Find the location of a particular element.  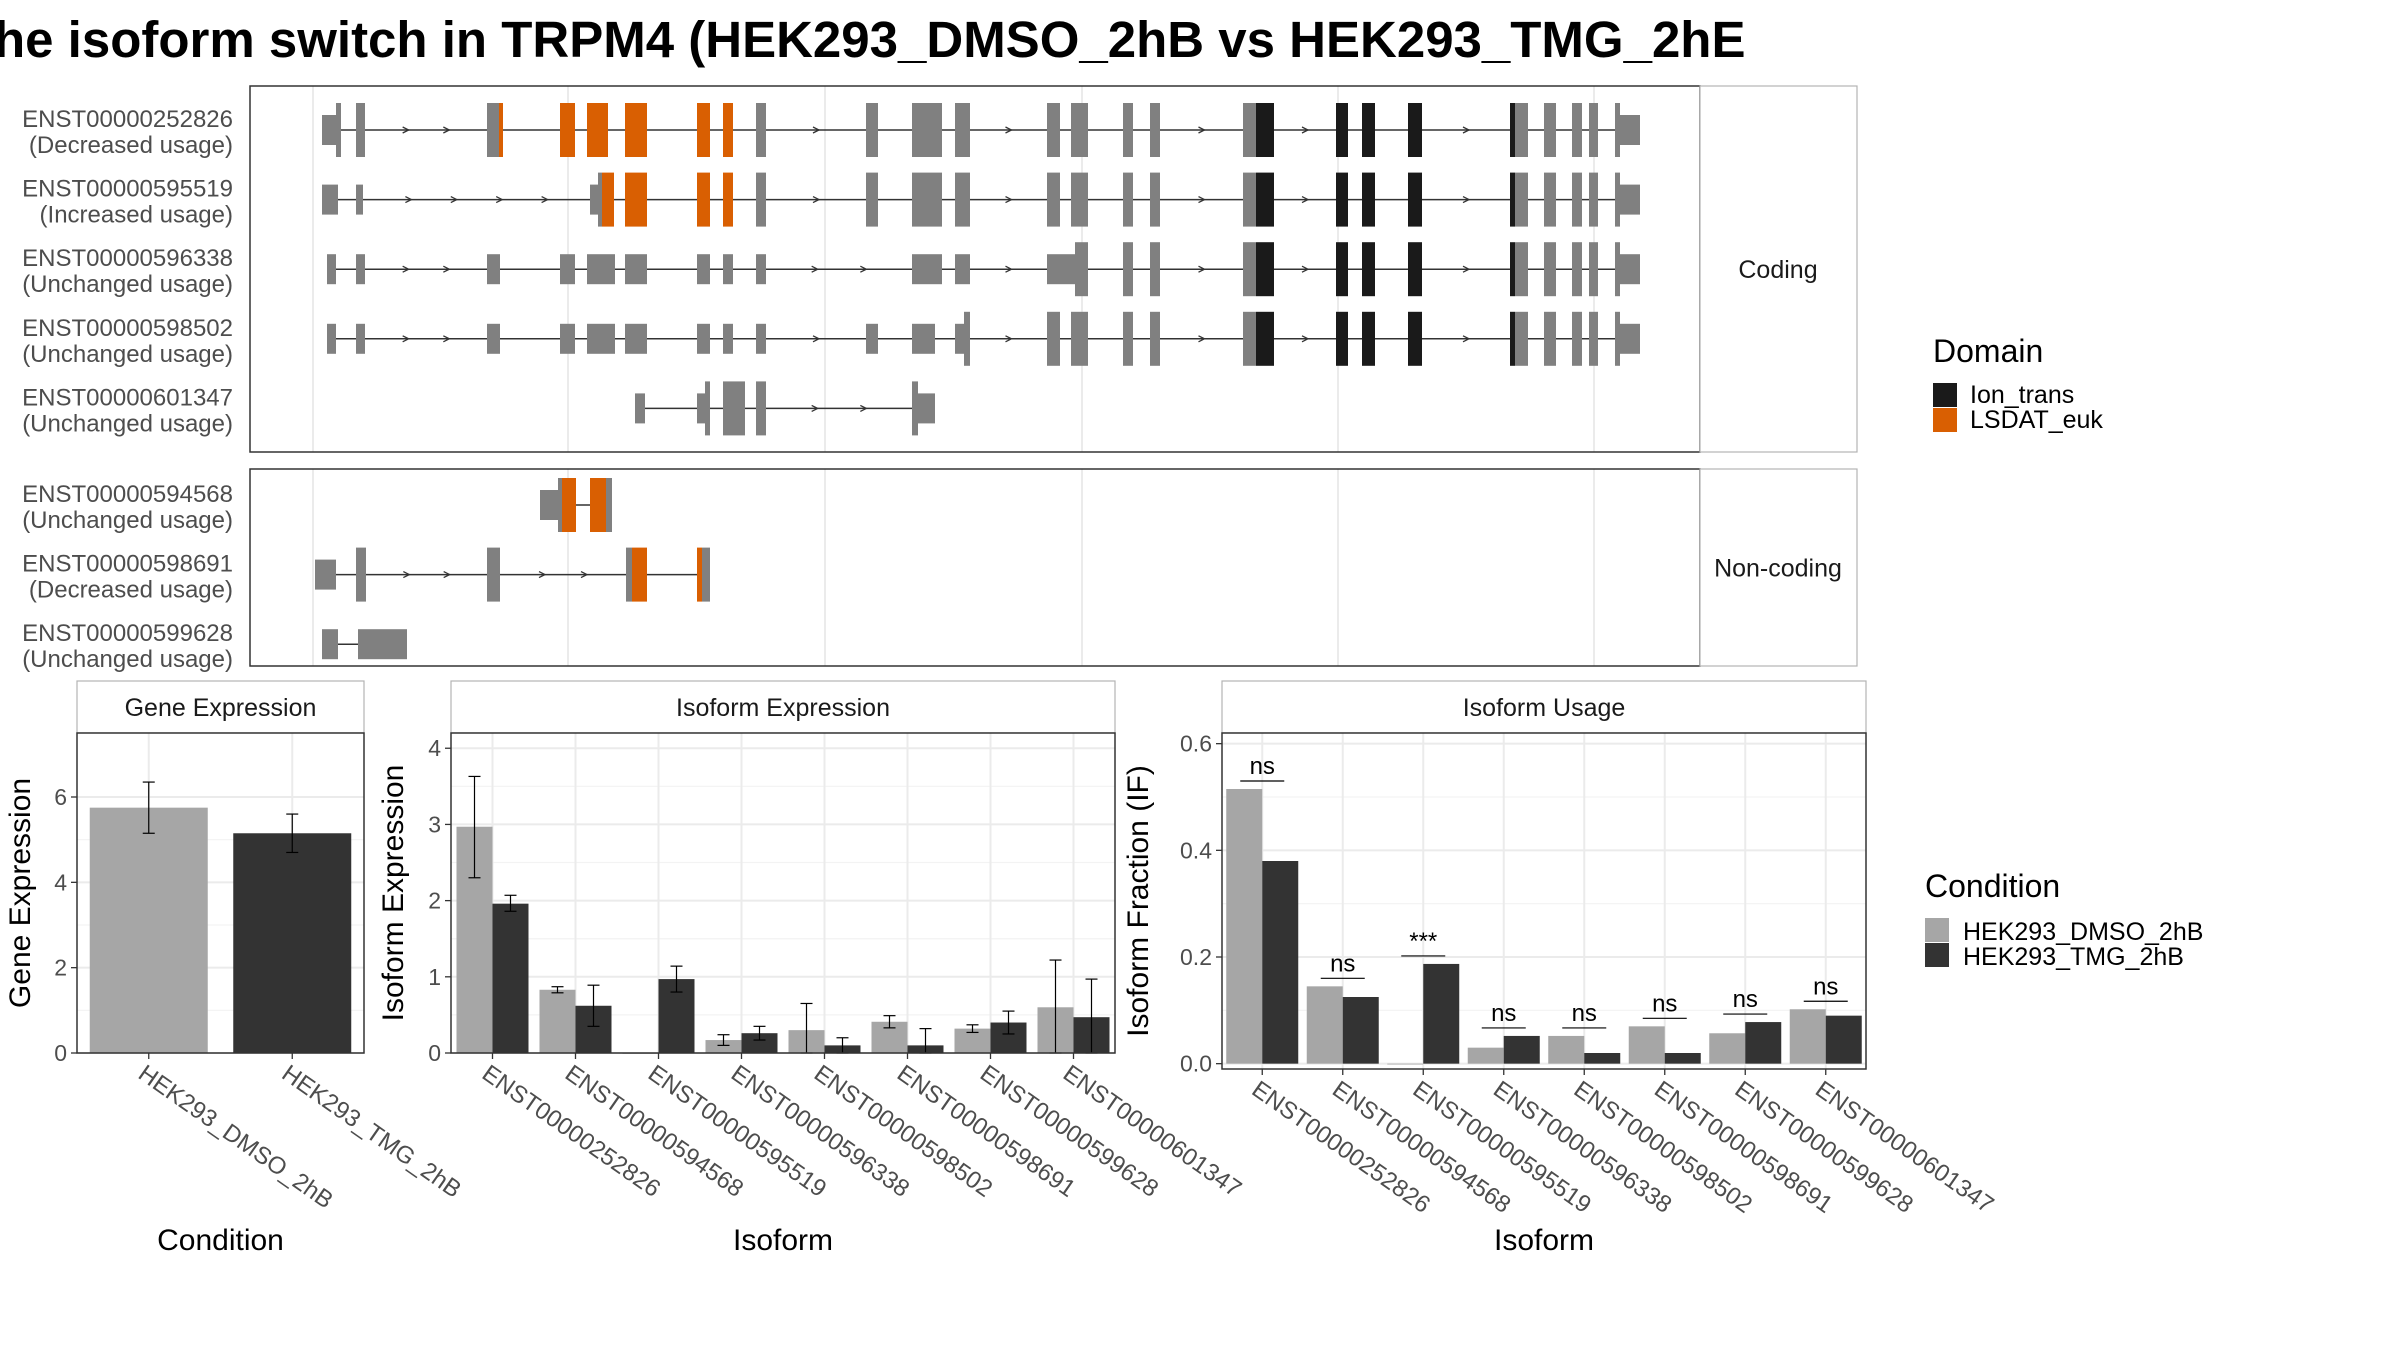

panel-border is located at coordinates (220, 893).